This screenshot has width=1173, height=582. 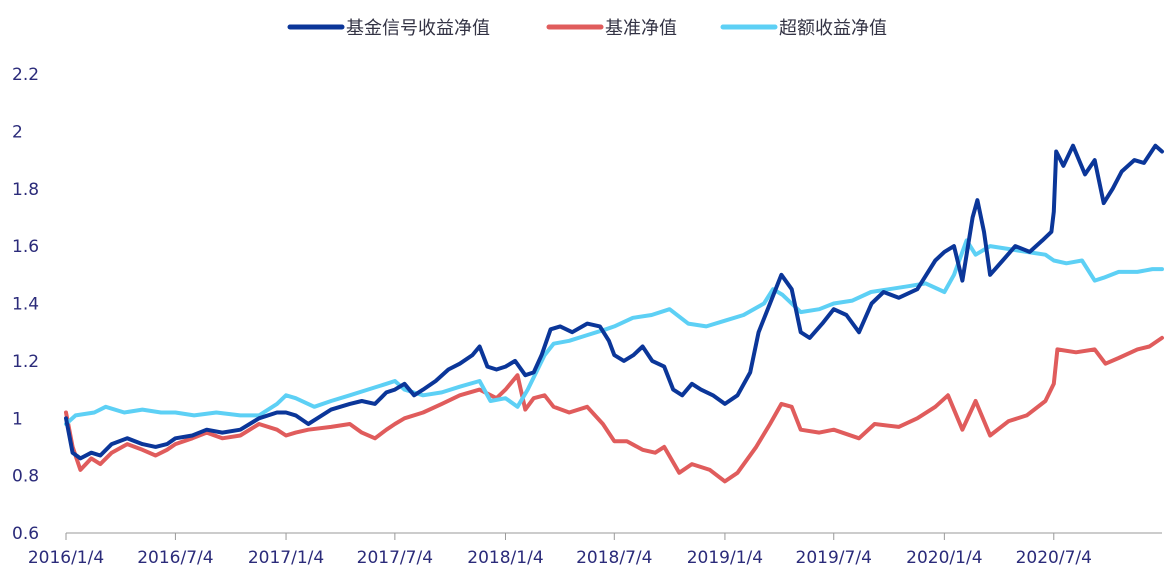 What do you see at coordinates (1054, 558) in the screenshot?
I see `x-tick-label: 2020/7/4` at bounding box center [1054, 558].